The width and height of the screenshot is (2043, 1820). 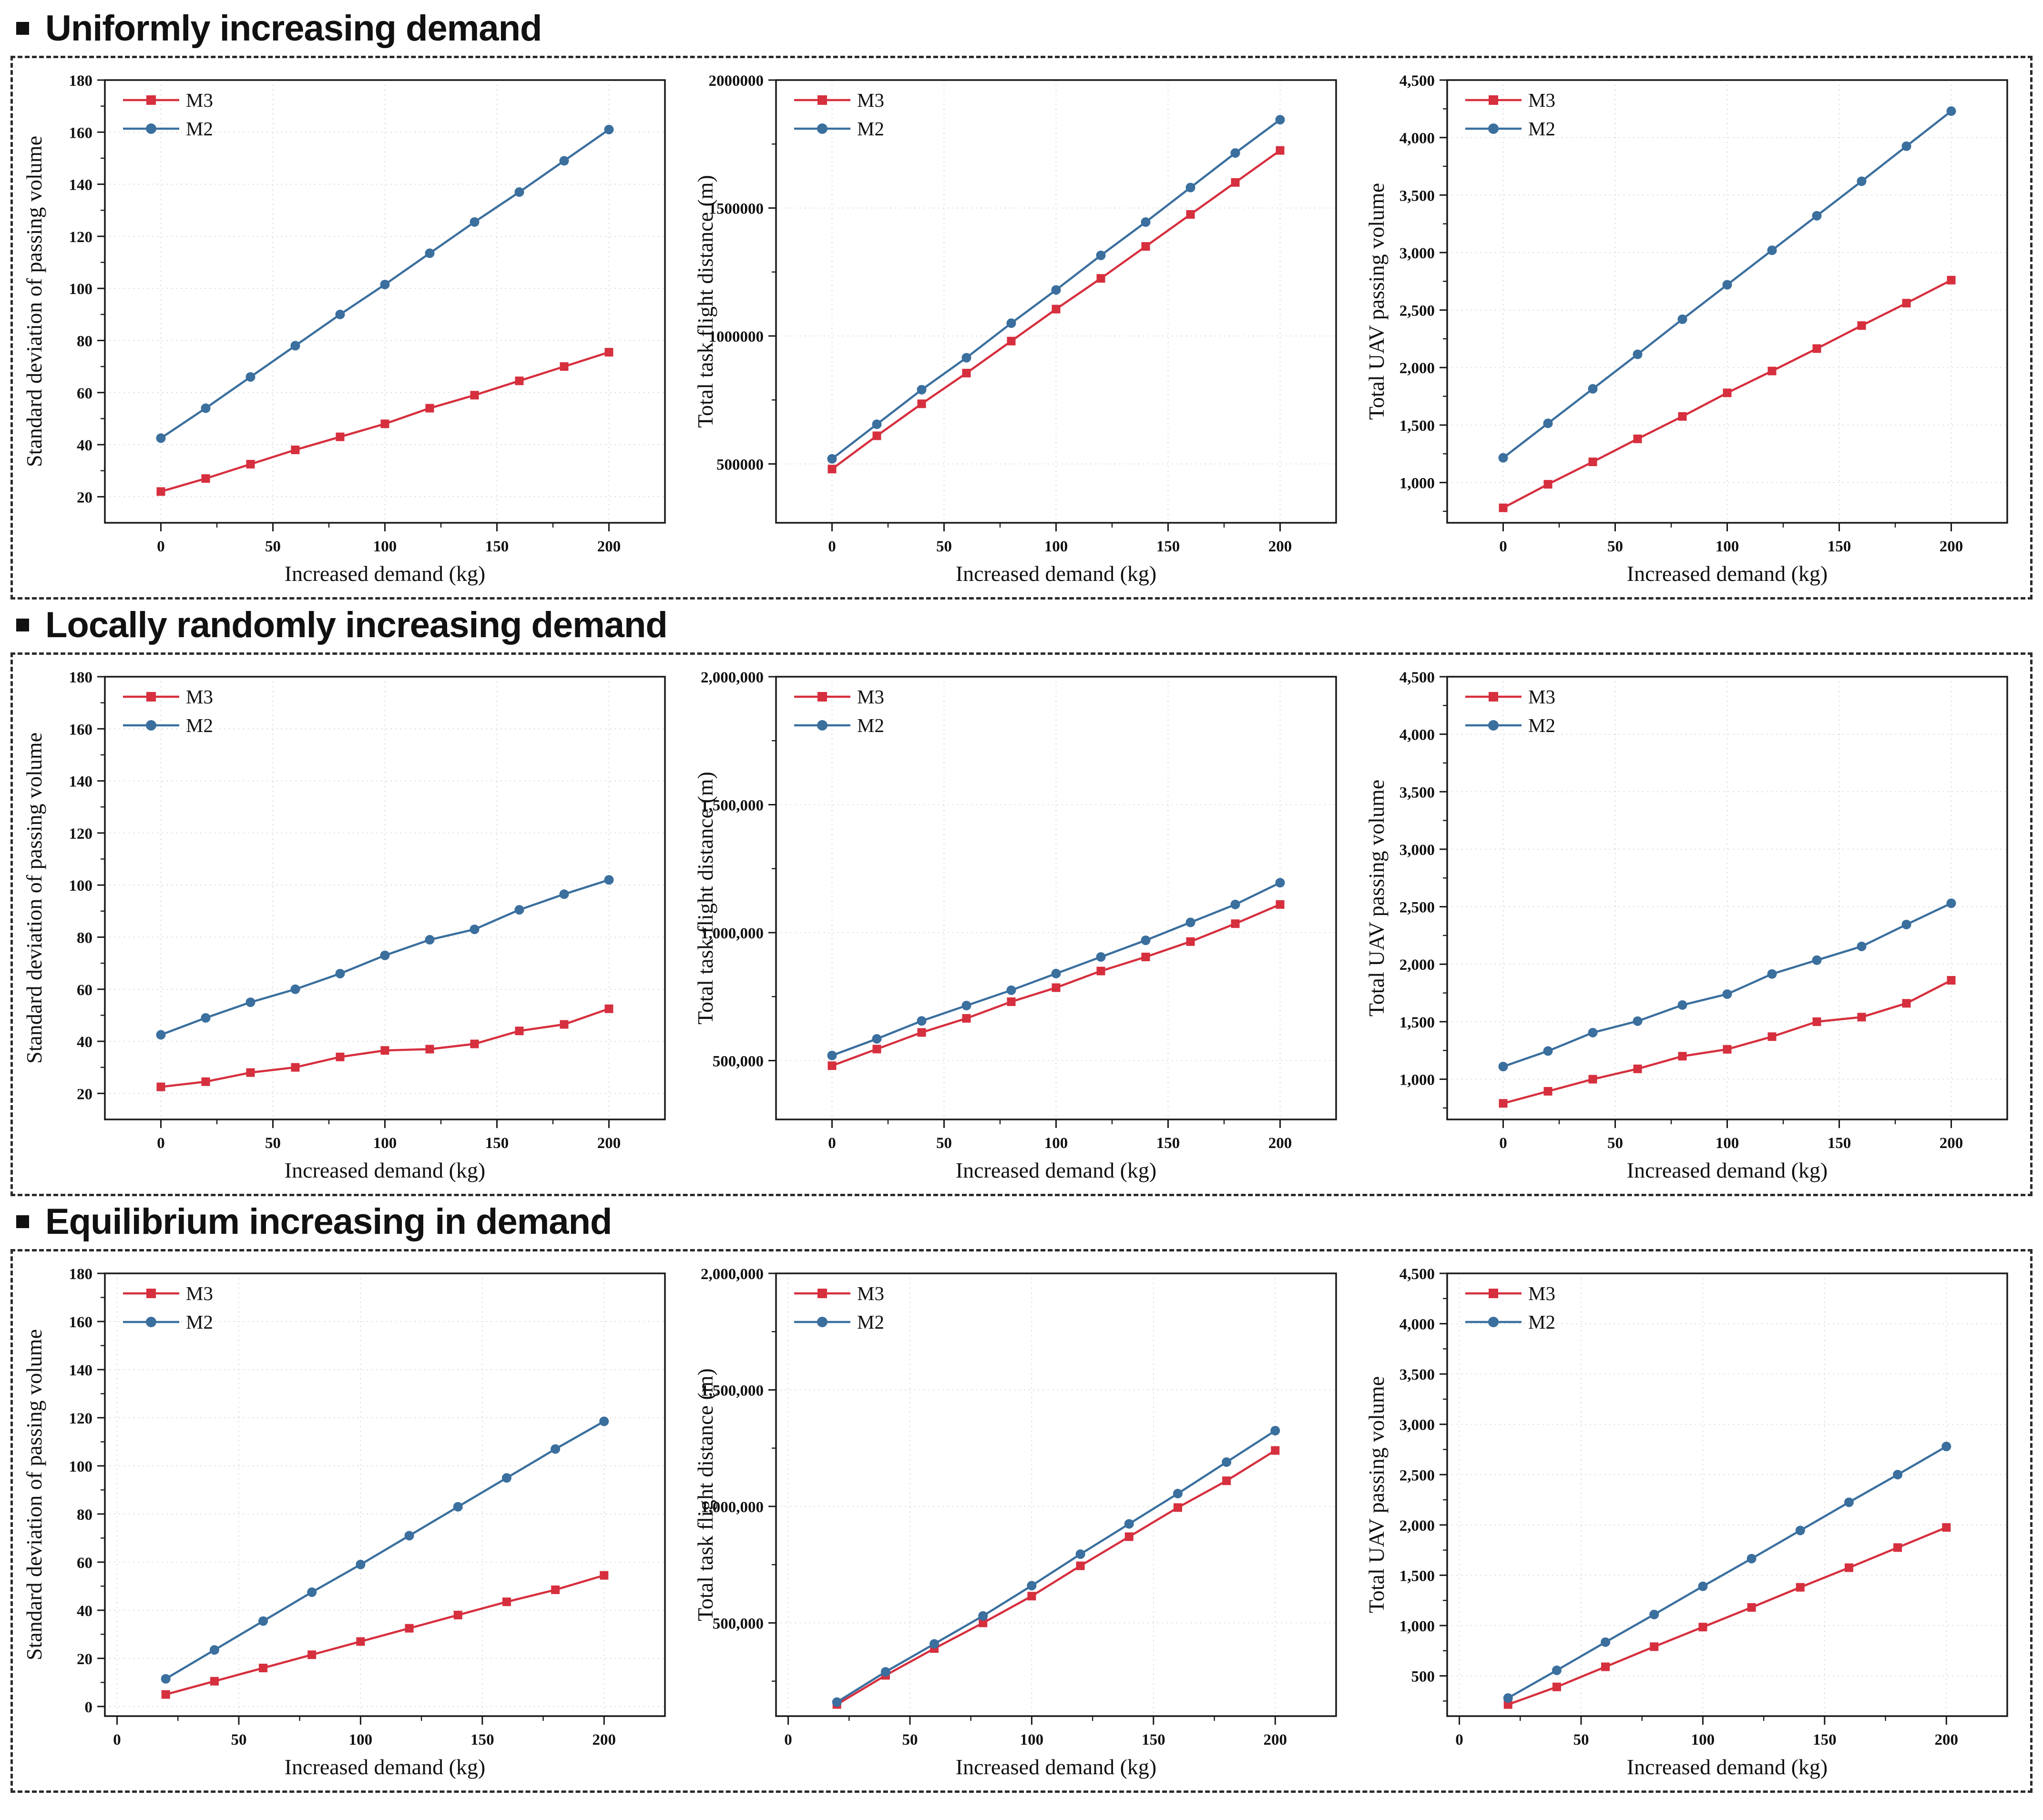 I want to click on svg-text: 40, so click(x=85, y=1611).